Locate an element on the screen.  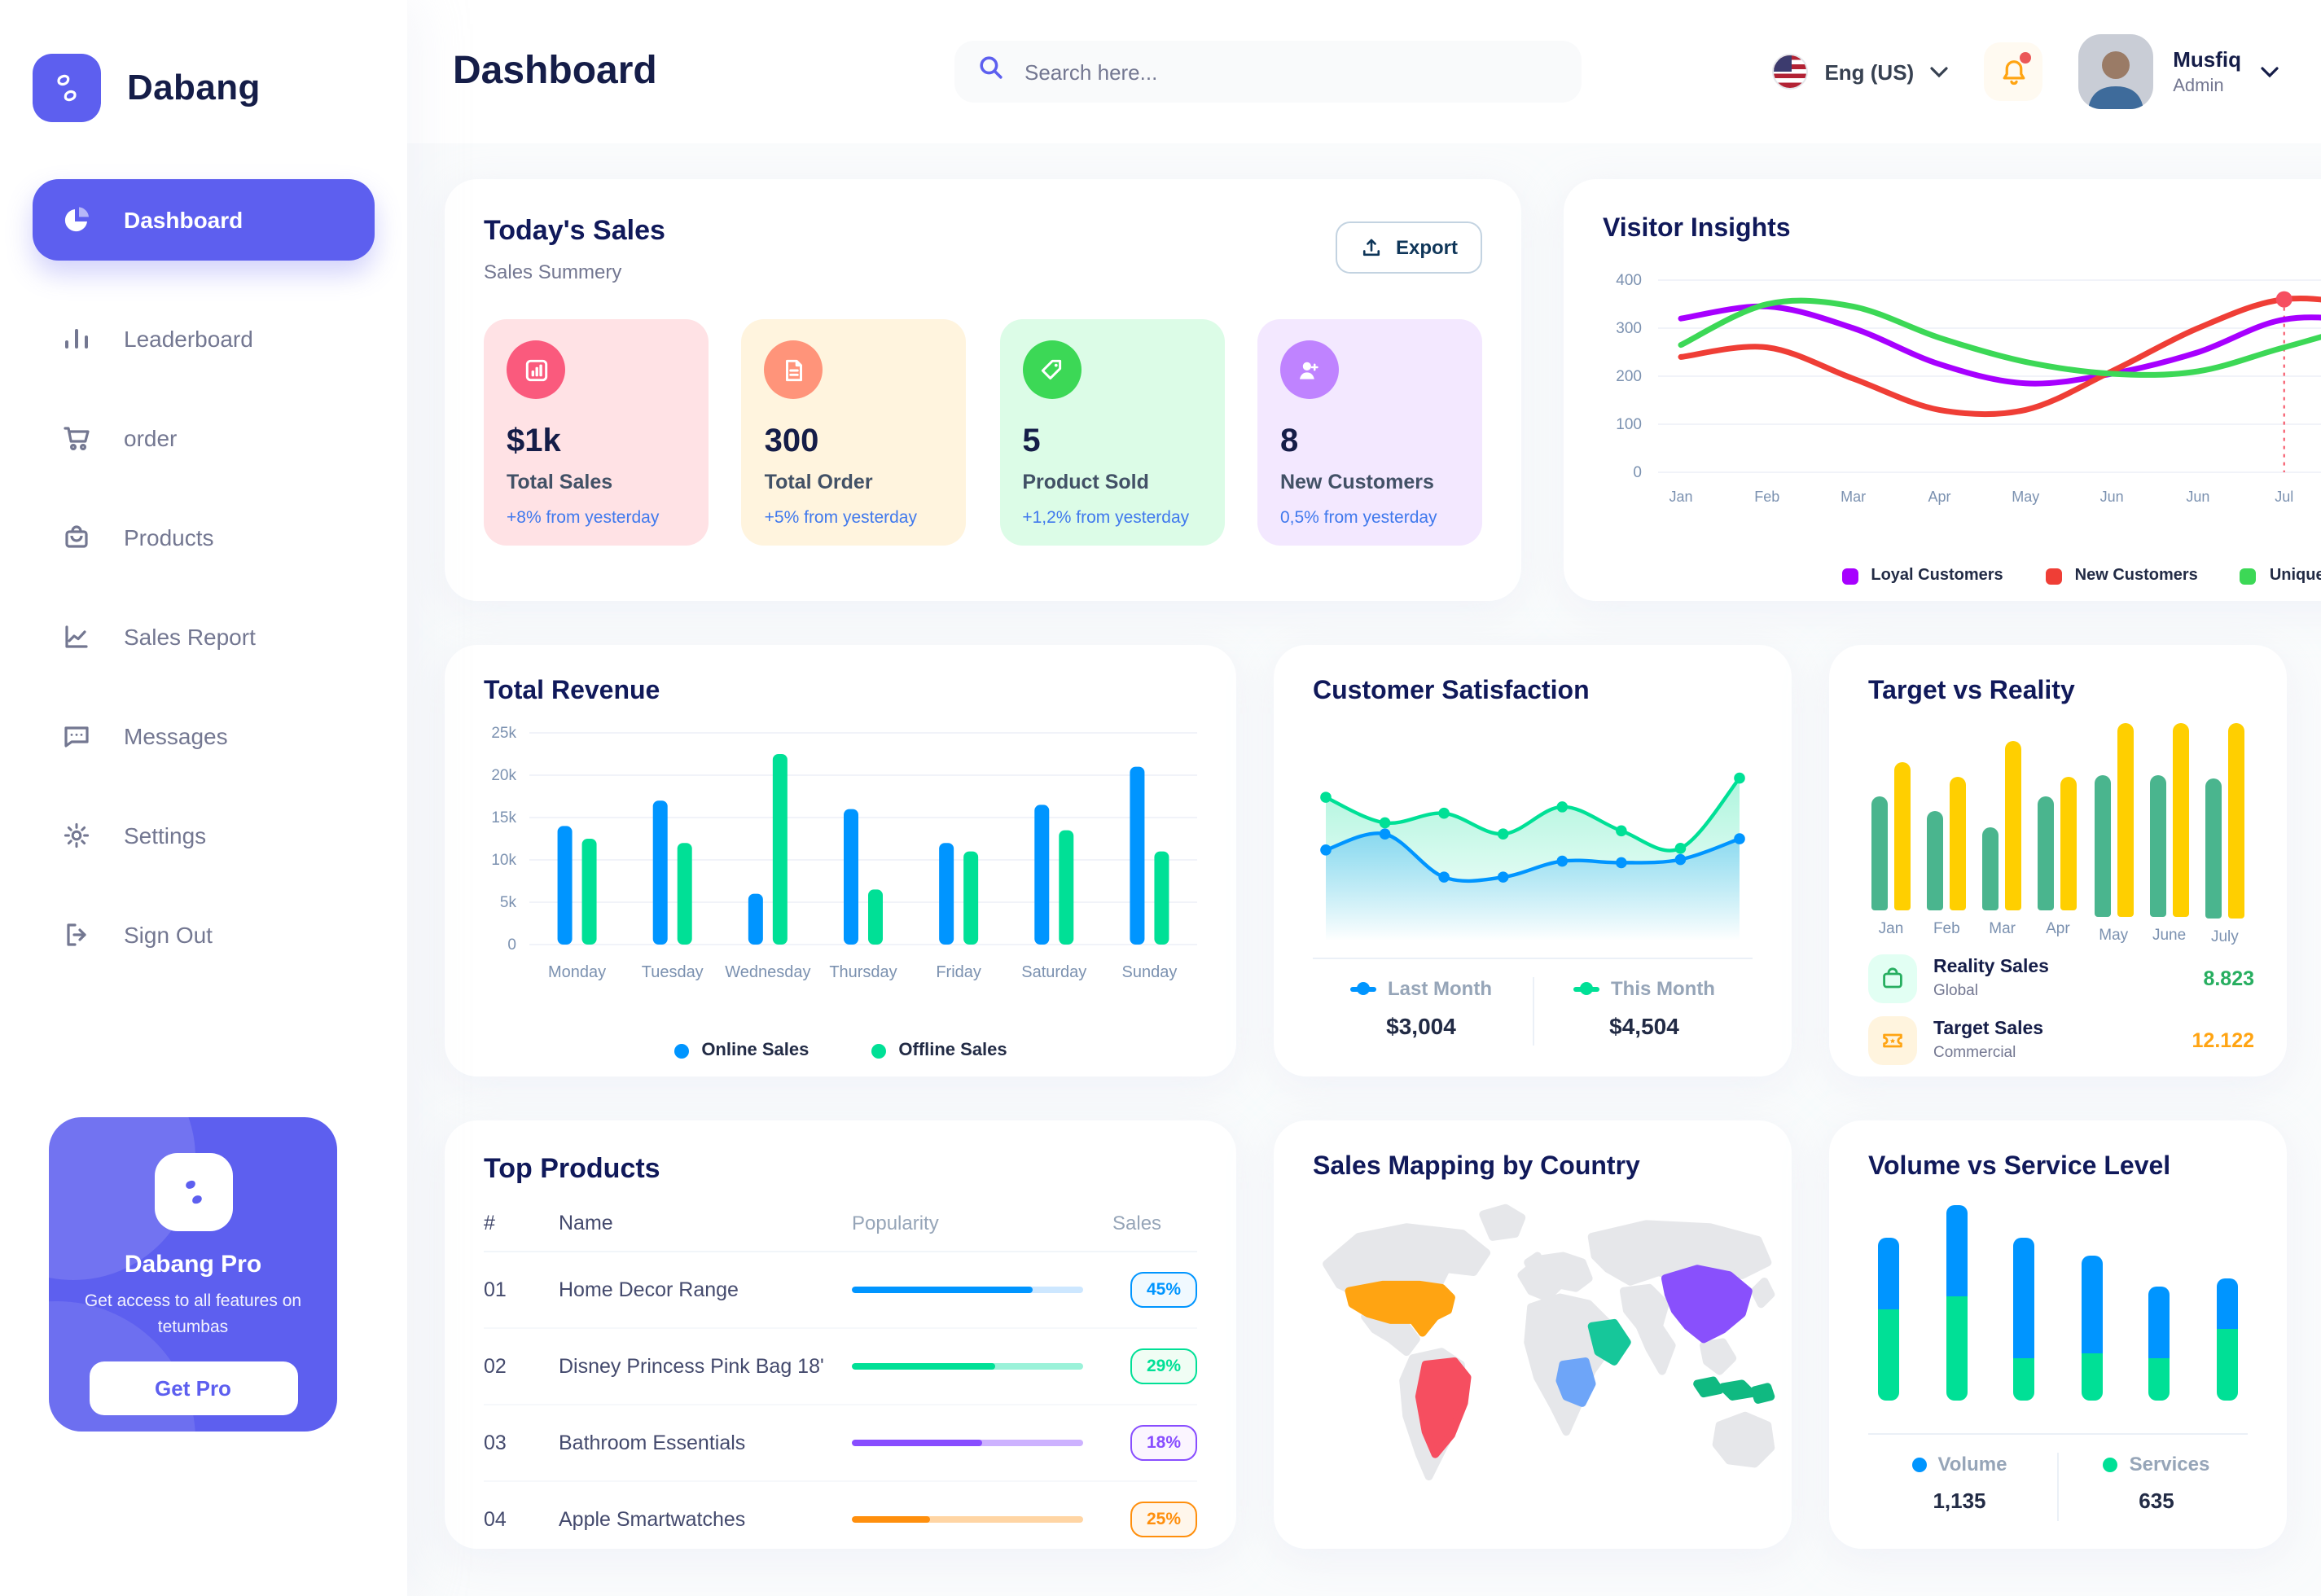
sidebar-item-settings: Settings is located at coordinates (204, 836).